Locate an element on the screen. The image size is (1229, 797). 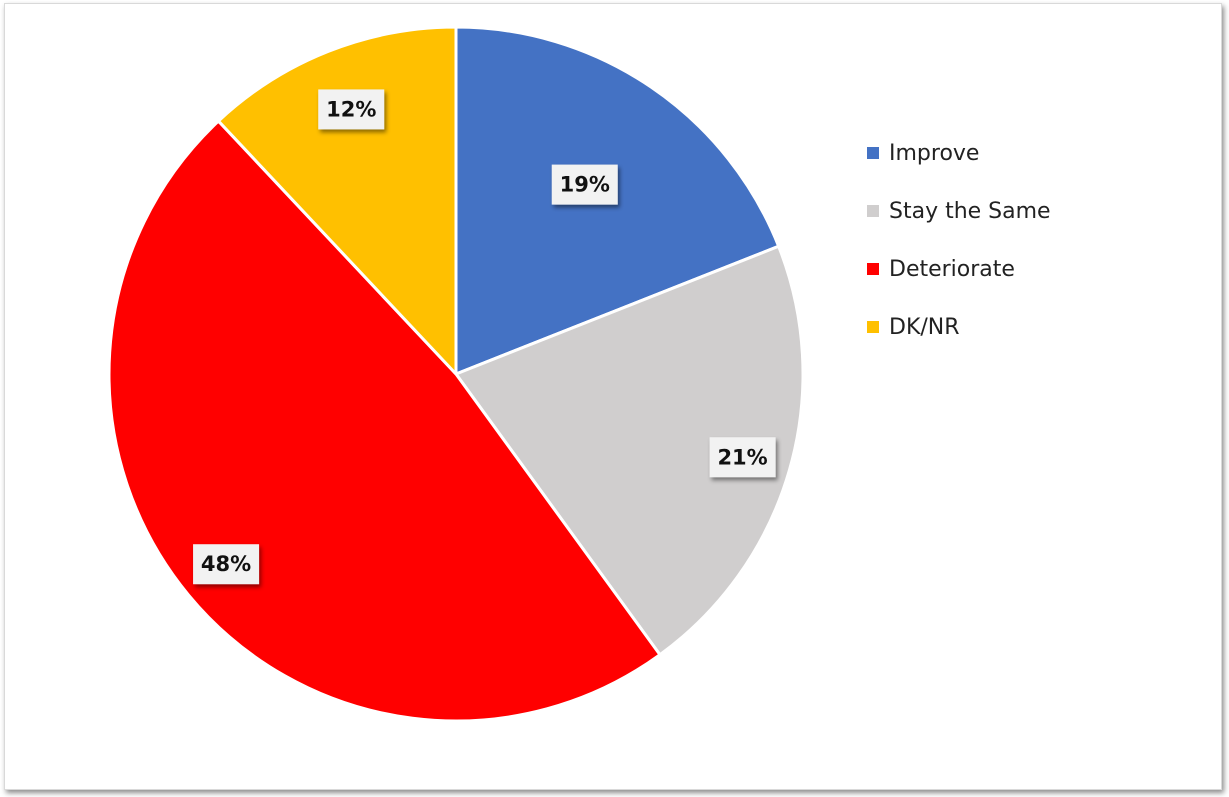
legend-item-deteriorate: Deteriorate is located at coordinates (959, 269).